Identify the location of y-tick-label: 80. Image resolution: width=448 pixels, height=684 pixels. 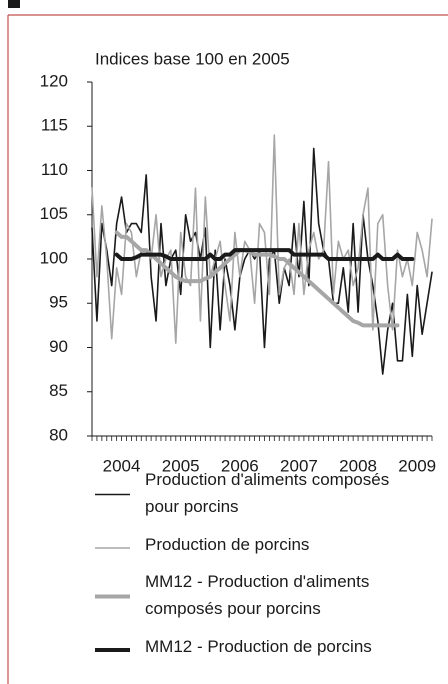
(58, 434).